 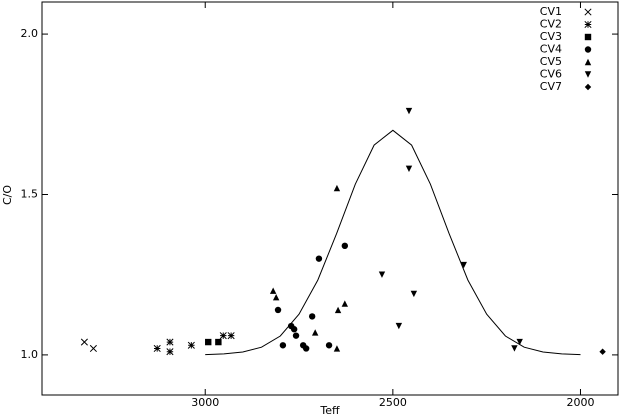 What do you see at coordinates (551, 36) in the screenshot?
I see `legend-label: CV3` at bounding box center [551, 36].